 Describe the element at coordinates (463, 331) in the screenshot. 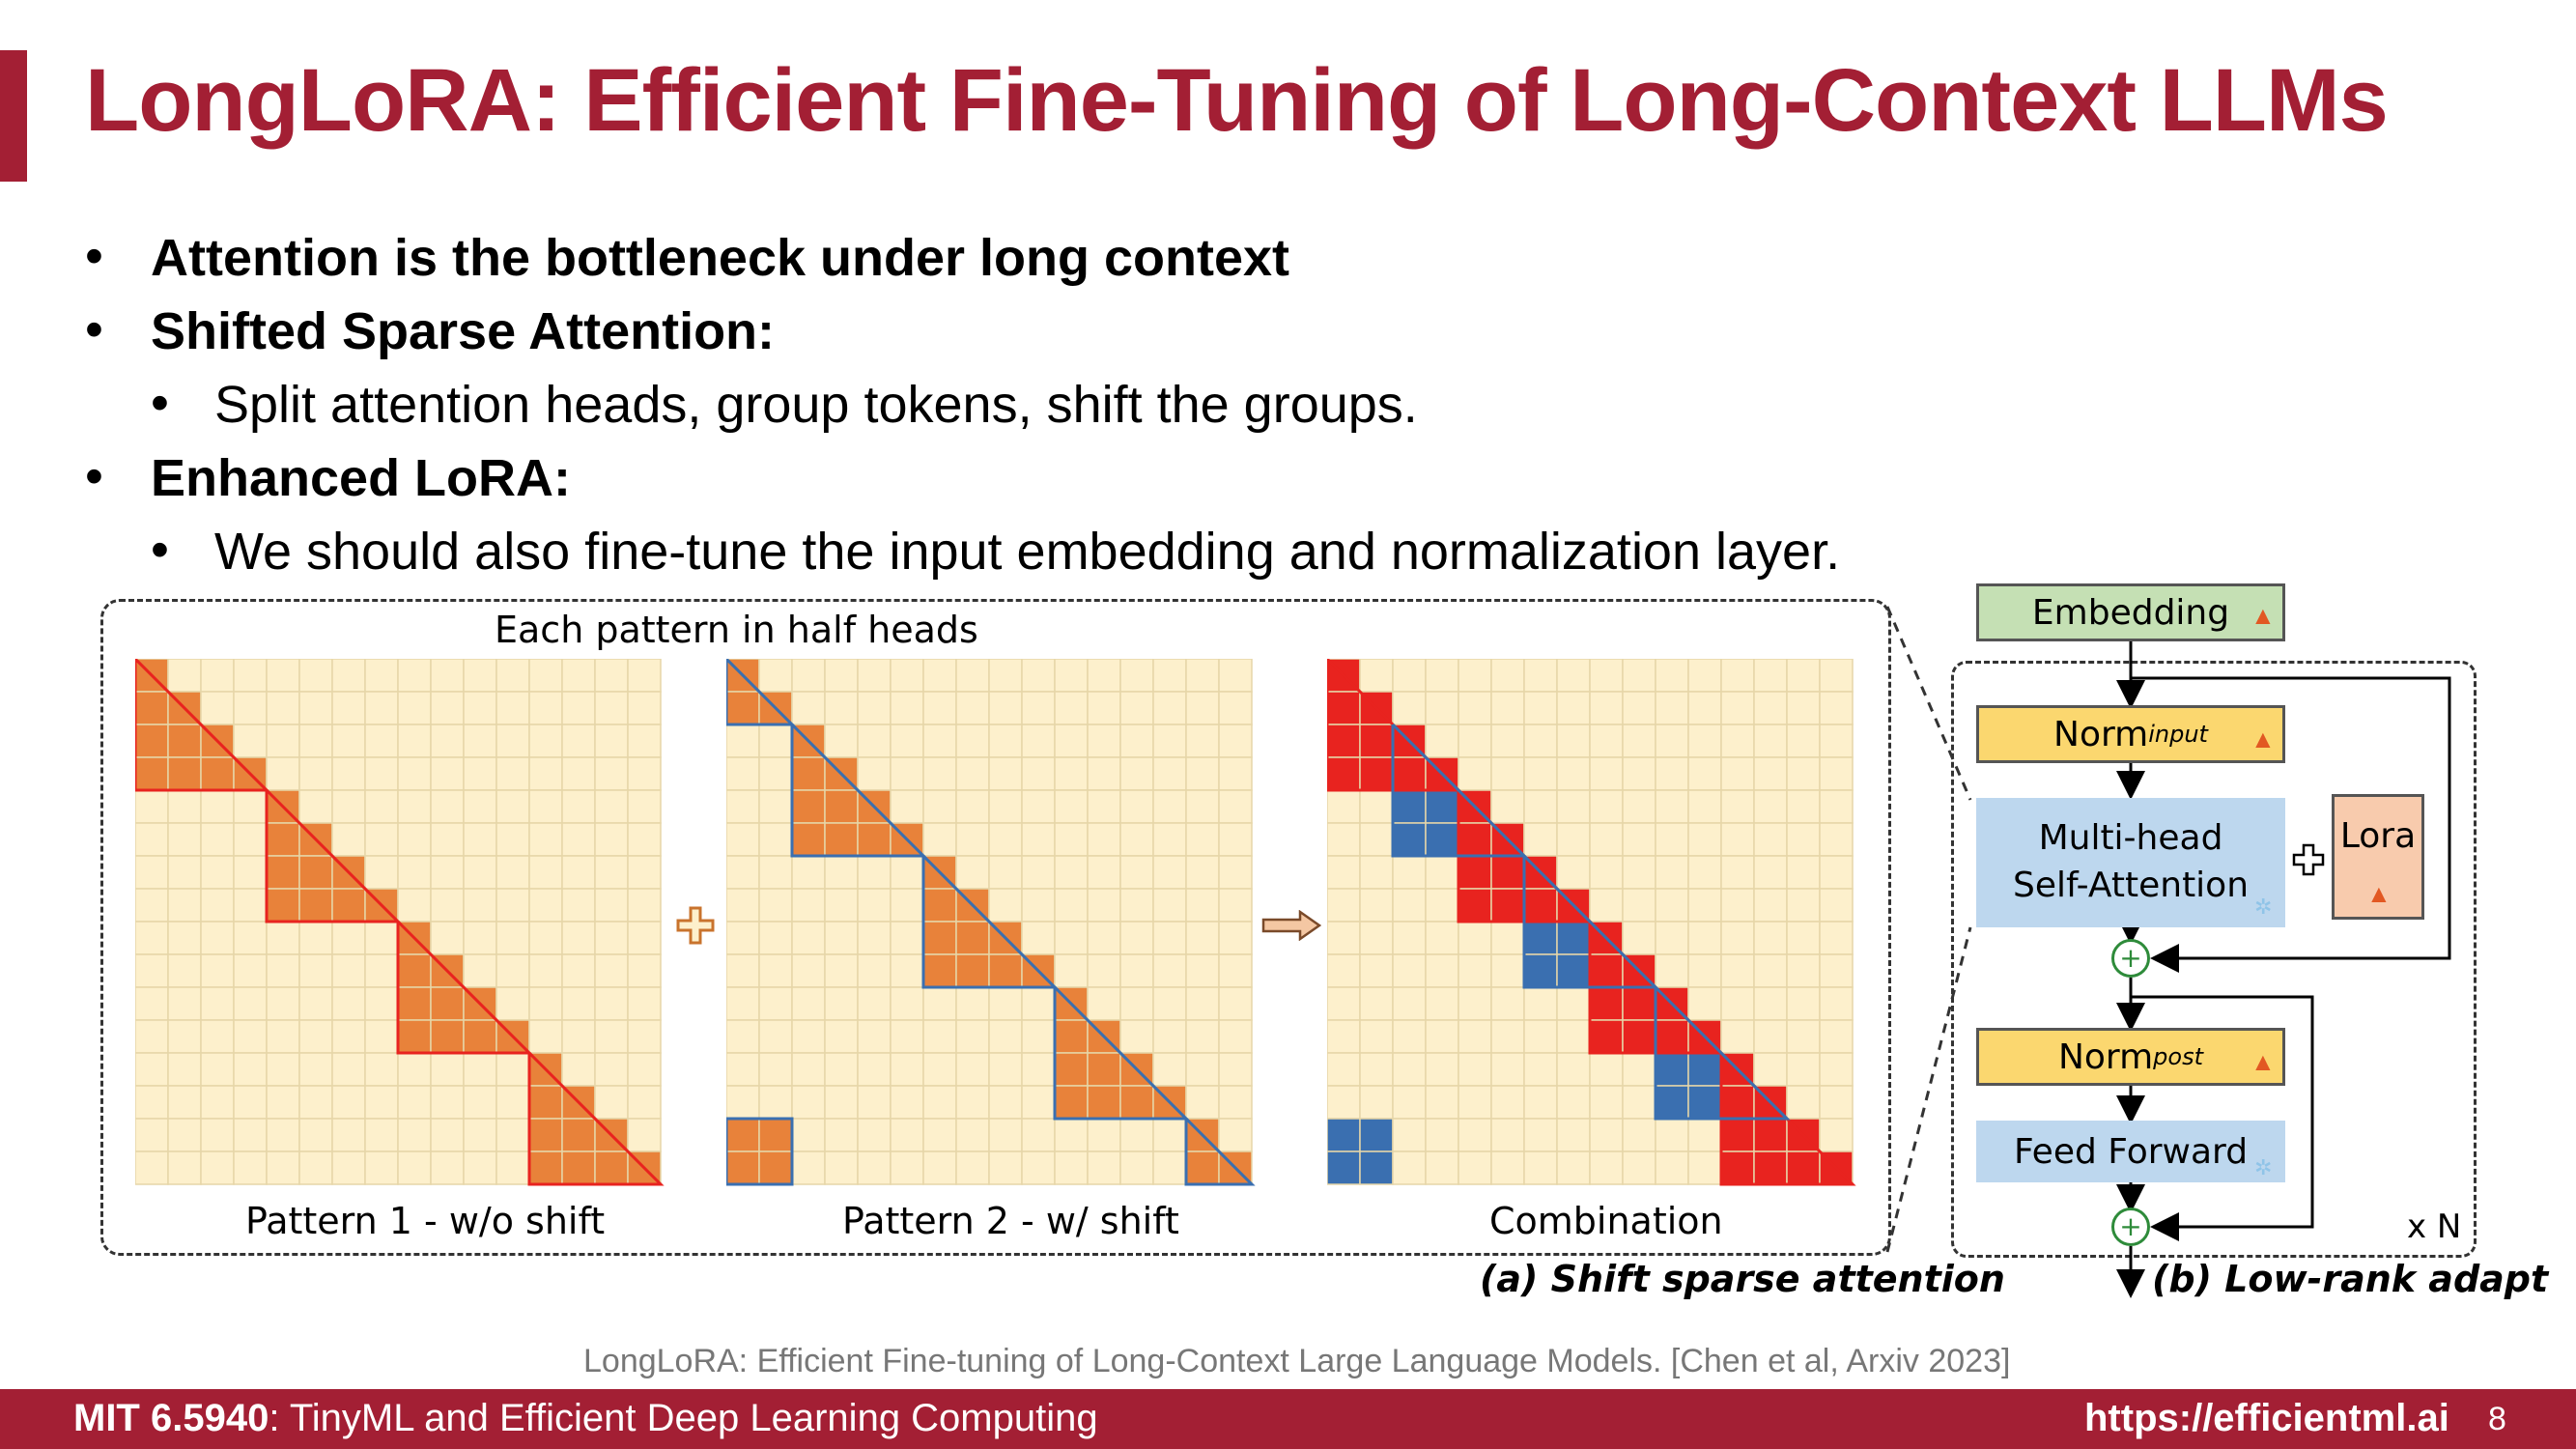

I see `bullet-2: Shifted Sparse Attention:` at that location.